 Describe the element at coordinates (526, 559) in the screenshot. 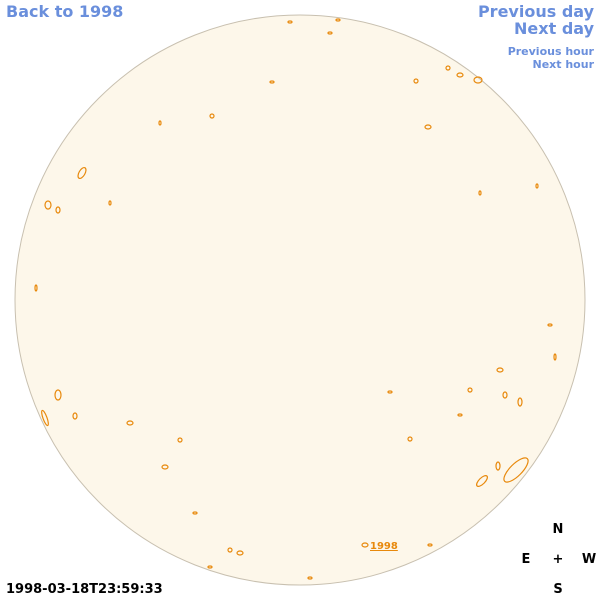

I see `compass-east: E` at that location.